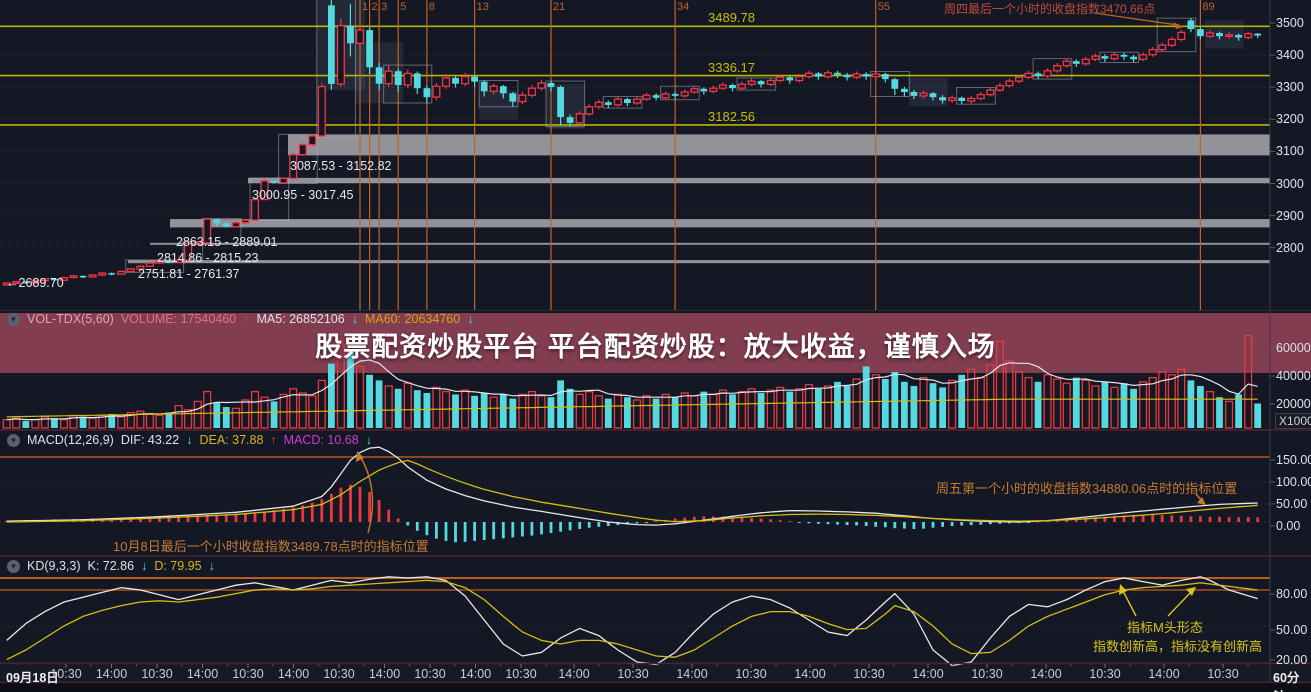 The width and height of the screenshot is (1311, 692). I want to click on macd-axis-label: 50.00, so click(1292, 504).